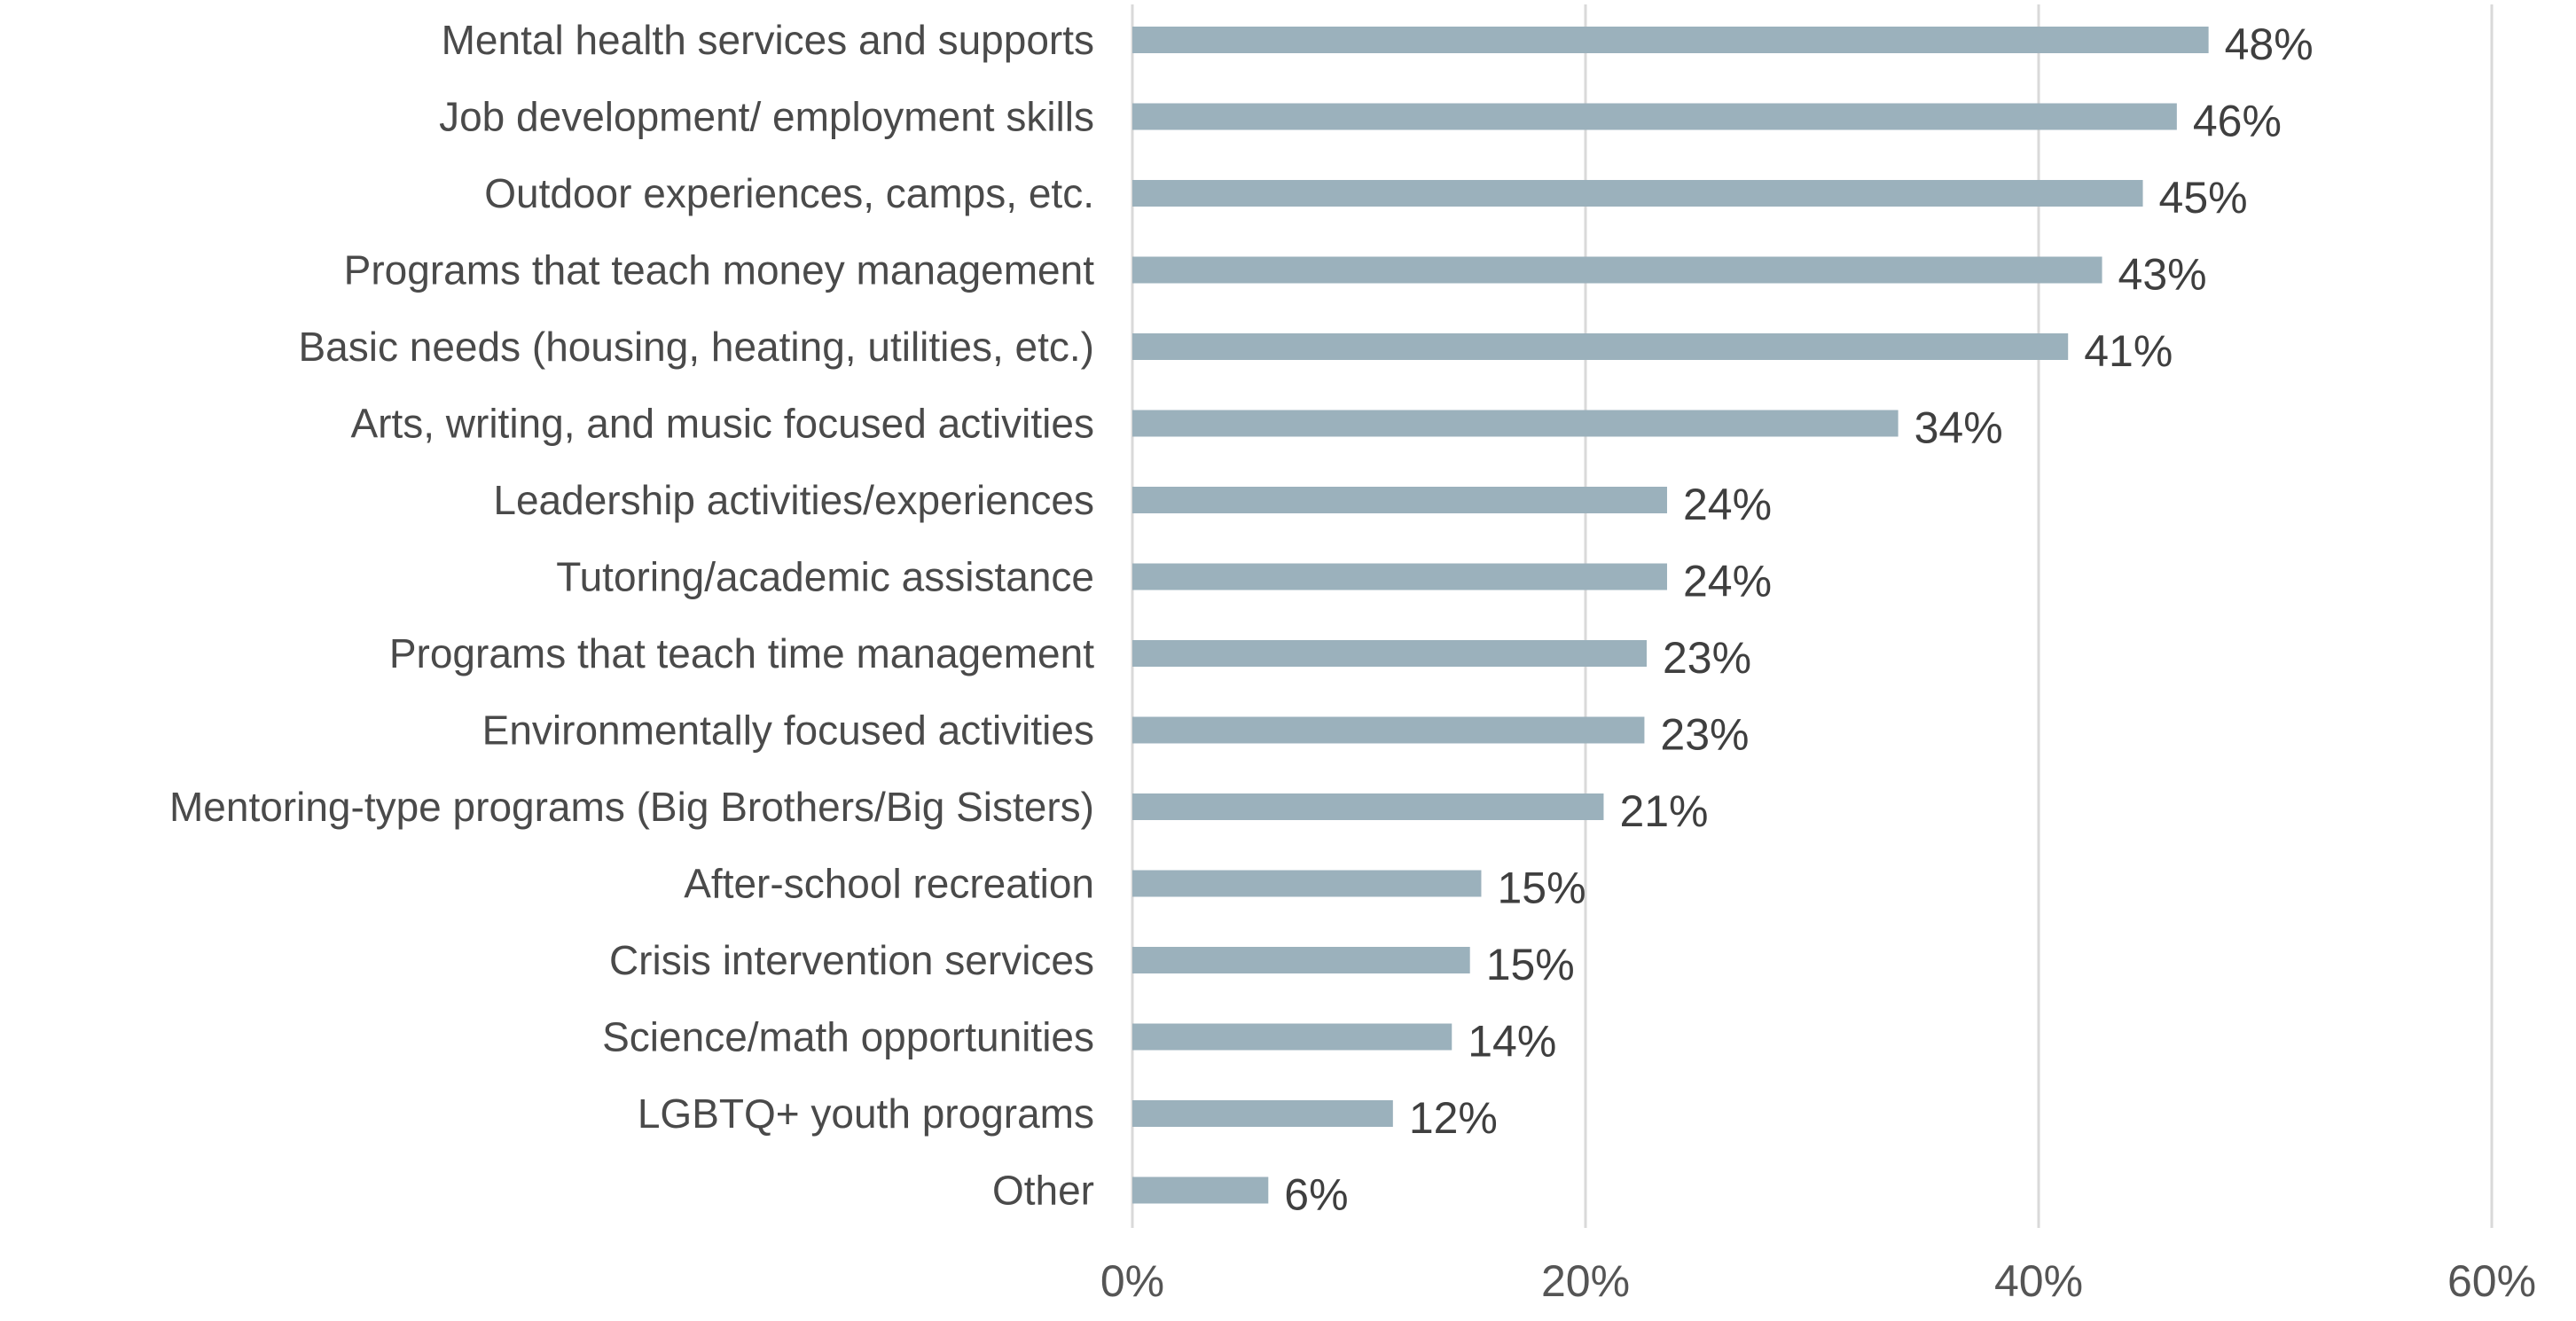 Image resolution: width=2576 pixels, height=1321 pixels. I want to click on category-label: Outdoor experiences, camps, etc., so click(789, 193).